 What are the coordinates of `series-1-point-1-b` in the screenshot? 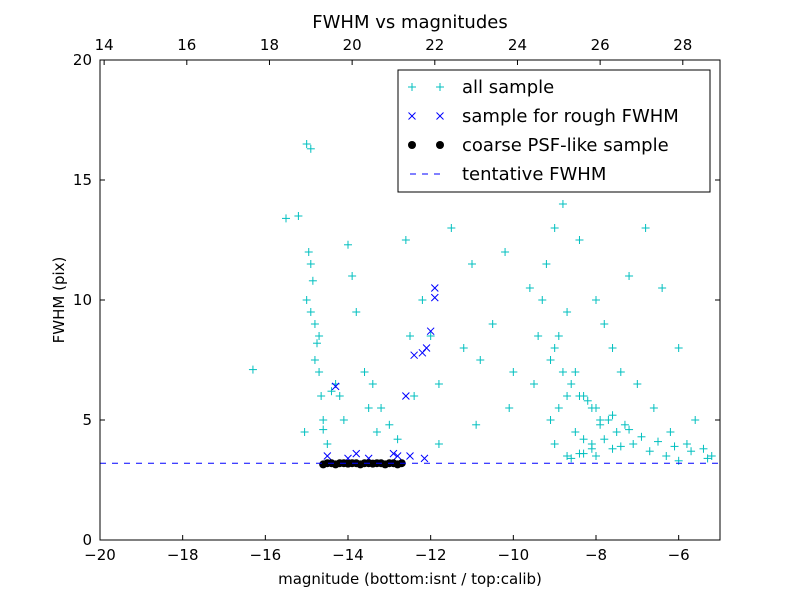 It's located at (327, 456).